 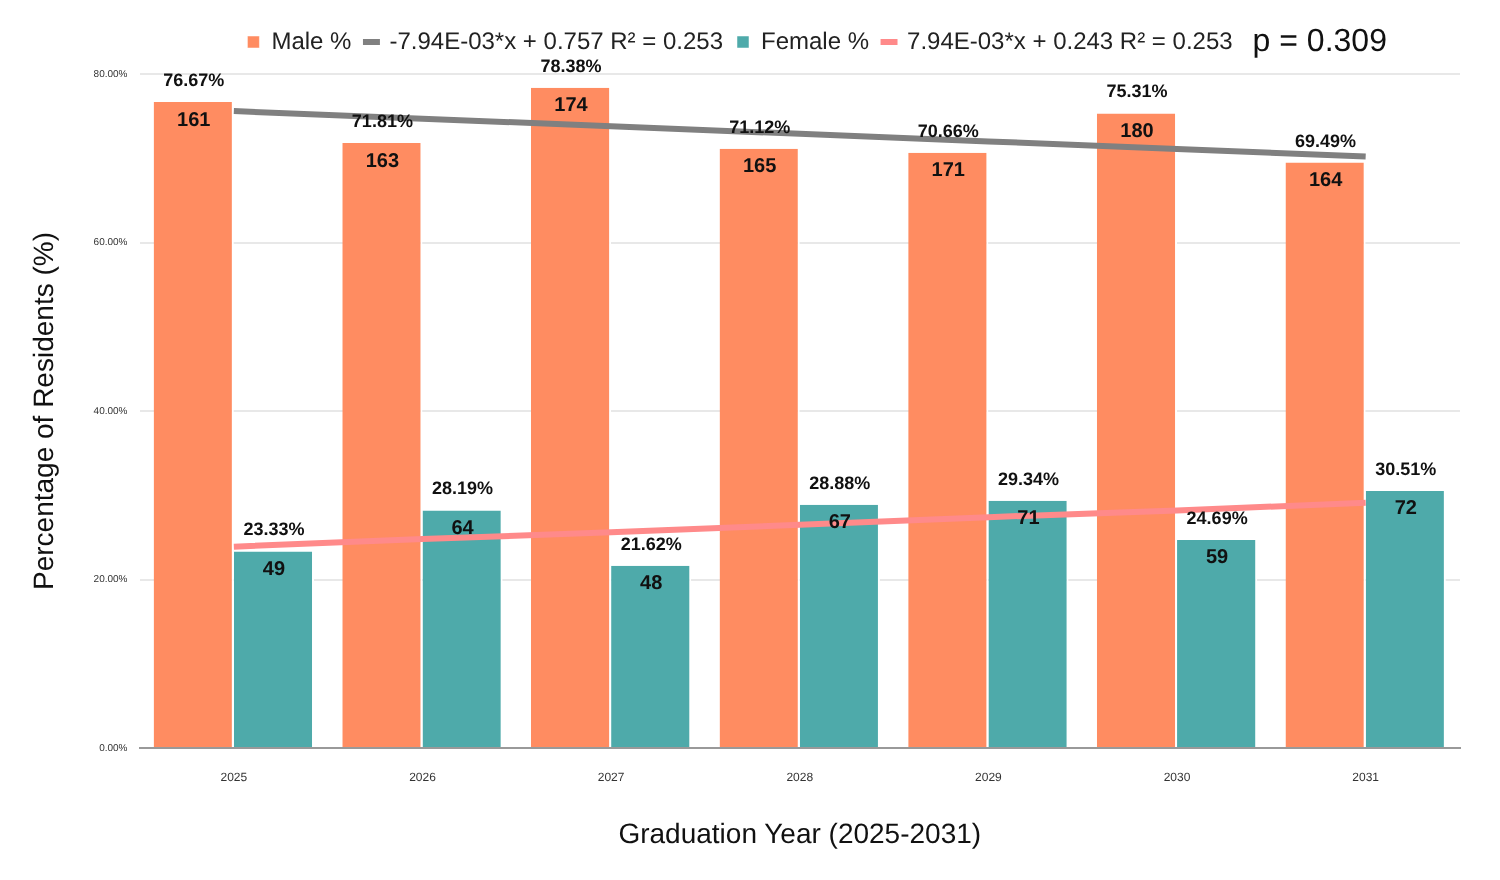 What do you see at coordinates (948, 171) in the screenshot?
I see `annotation: 171` at bounding box center [948, 171].